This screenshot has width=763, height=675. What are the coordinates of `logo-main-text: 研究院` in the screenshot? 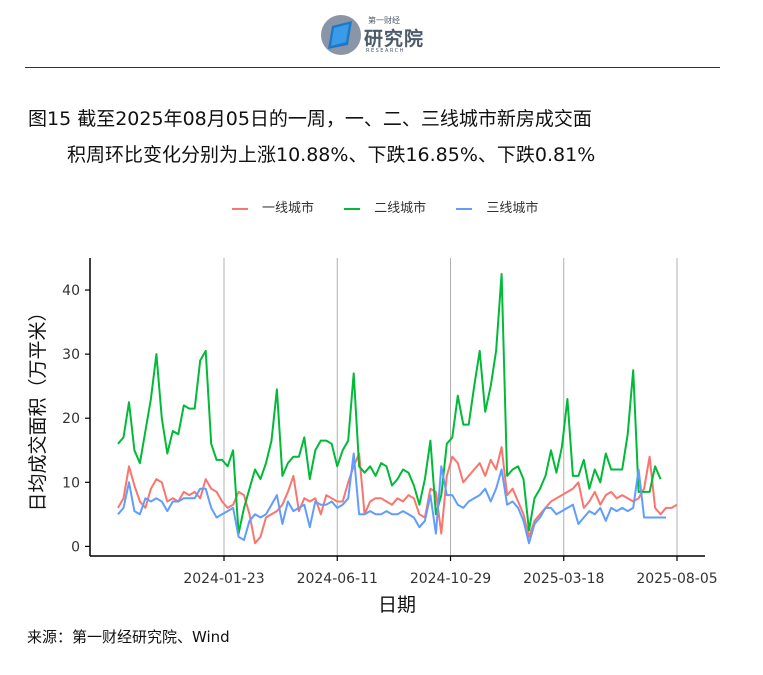 It's located at (394, 39).